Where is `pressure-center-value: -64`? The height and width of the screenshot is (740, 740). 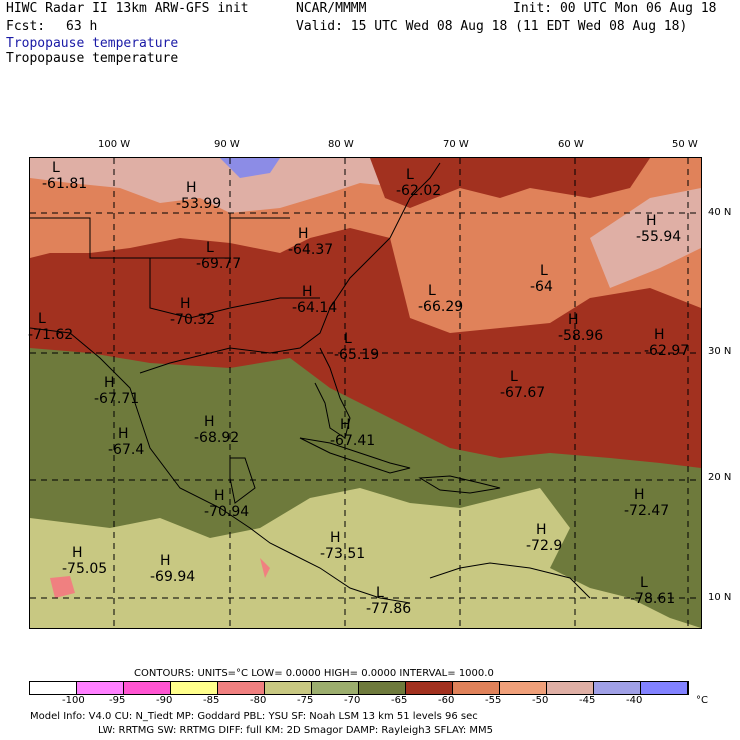 pressure-center-value: -64 is located at coordinates (541, 287).